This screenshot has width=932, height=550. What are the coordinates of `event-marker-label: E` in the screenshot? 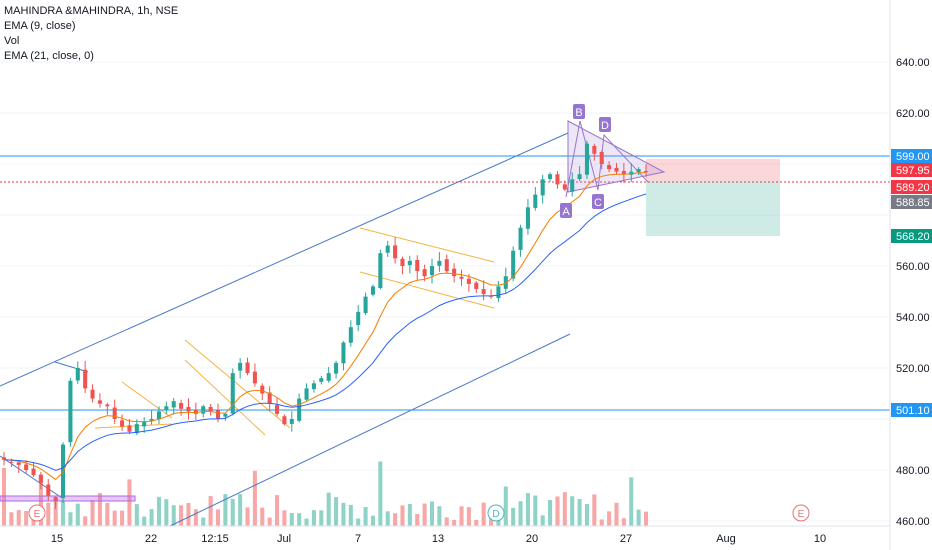 It's located at (37, 514).